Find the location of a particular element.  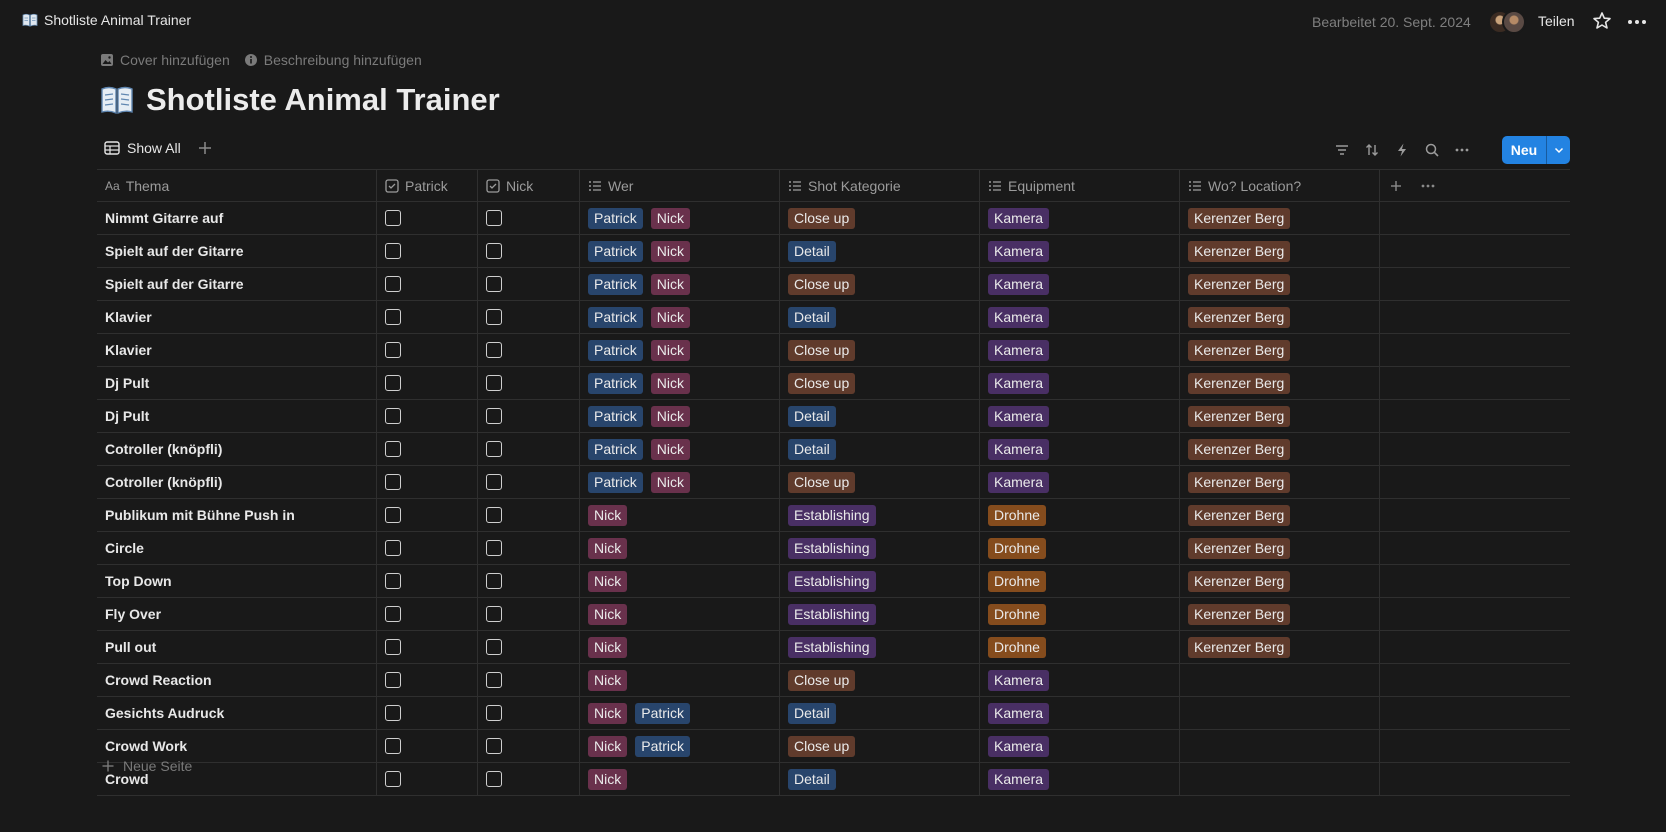

tag: Detail is located at coordinates (812, 416).